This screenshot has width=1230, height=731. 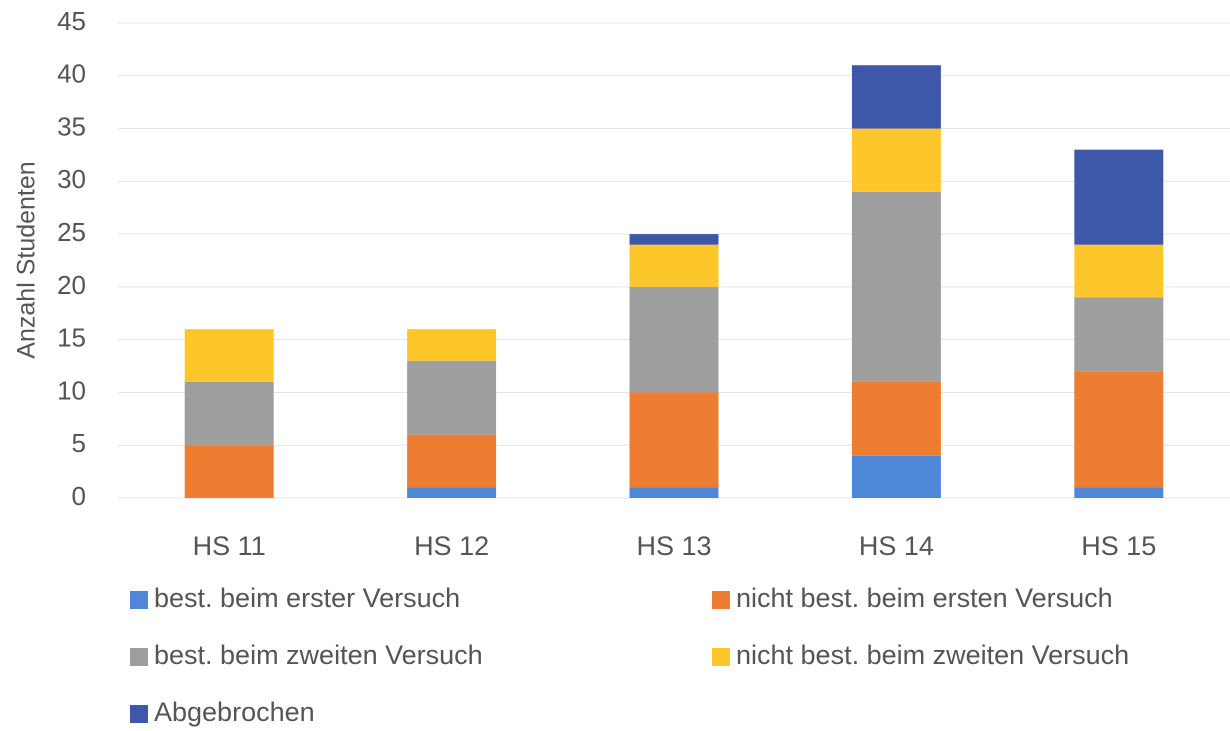 I want to click on legend-label: best. beim zweiten Versuch, so click(x=318, y=655).